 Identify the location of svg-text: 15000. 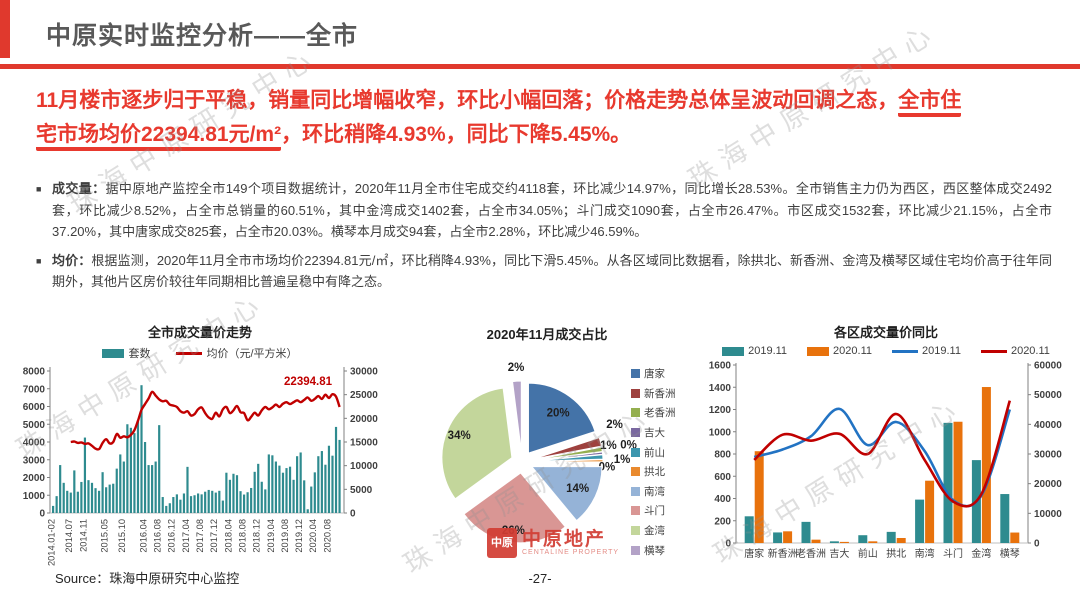
(364, 443).